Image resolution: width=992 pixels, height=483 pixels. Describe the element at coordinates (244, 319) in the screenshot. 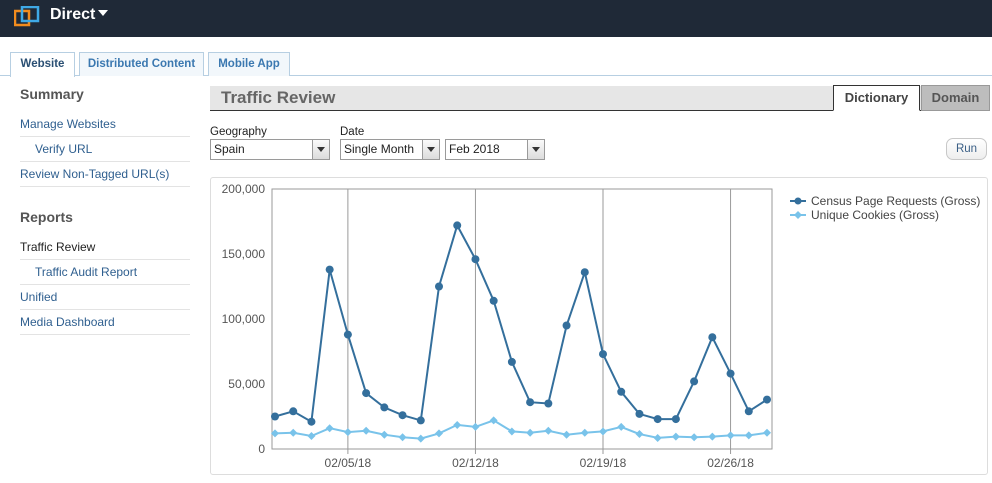

I see `y-tick-label: 100,000` at that location.